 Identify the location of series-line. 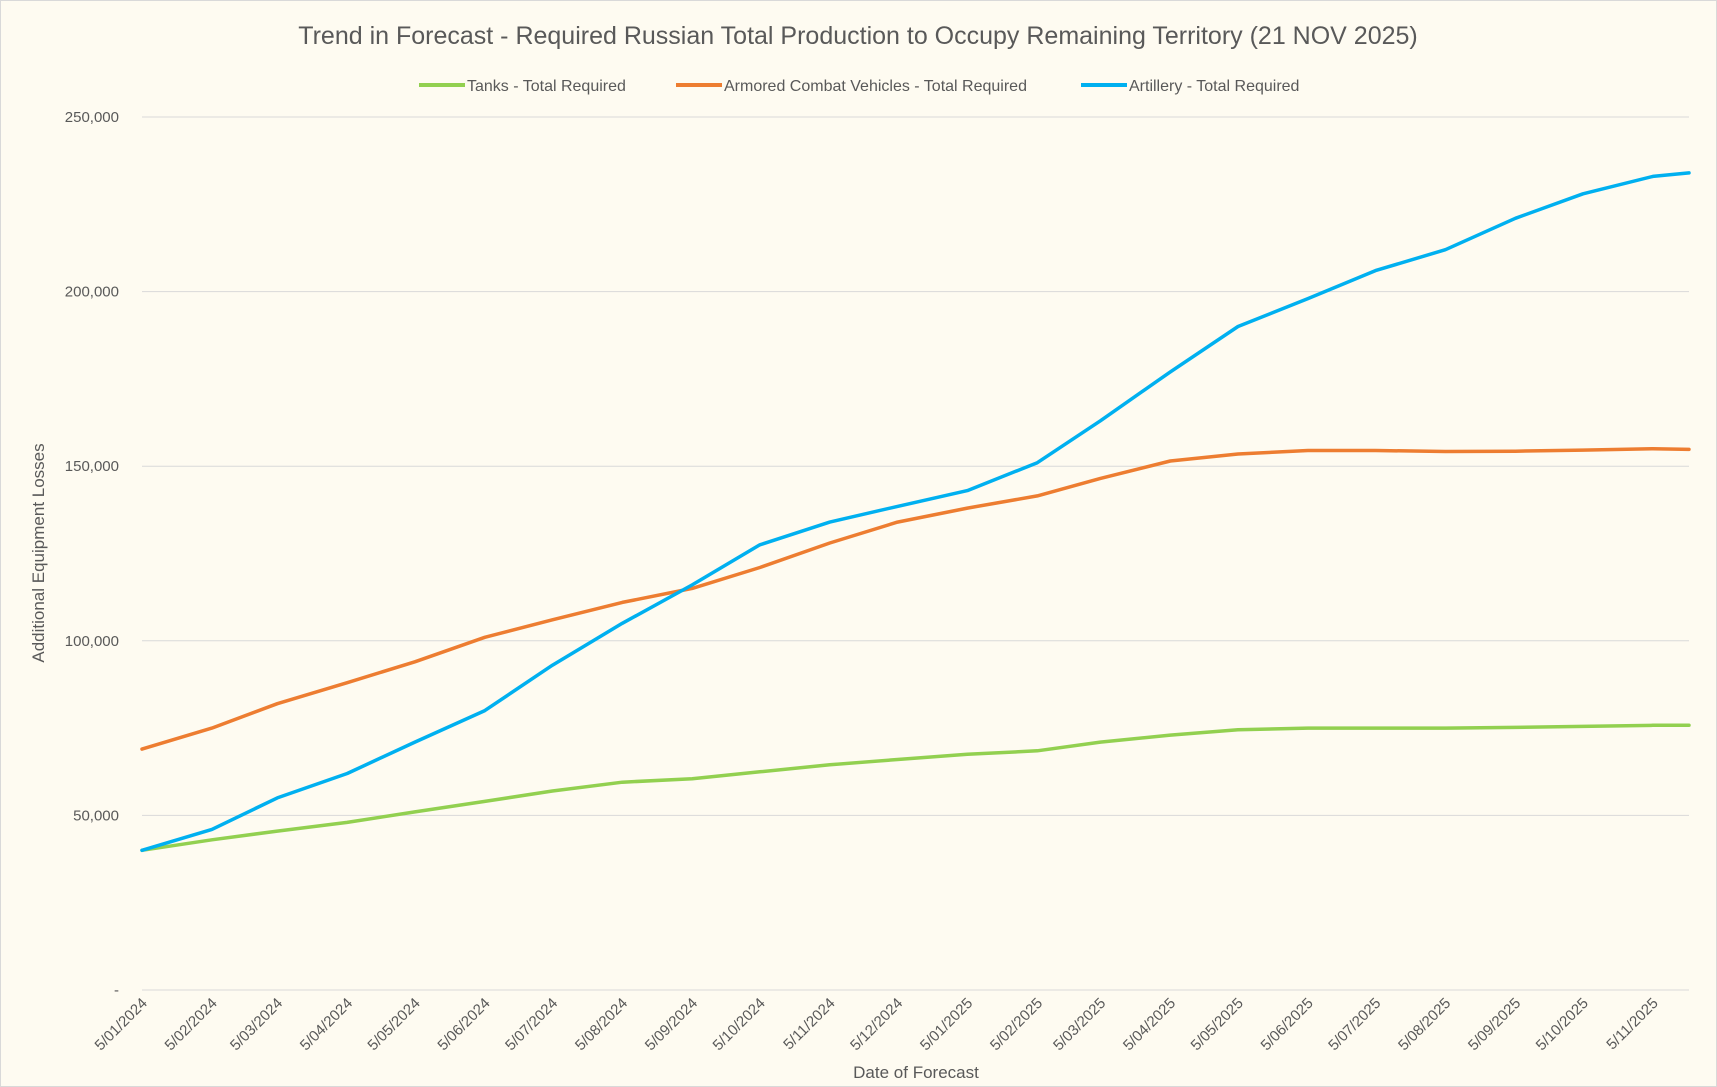
(915, 788).